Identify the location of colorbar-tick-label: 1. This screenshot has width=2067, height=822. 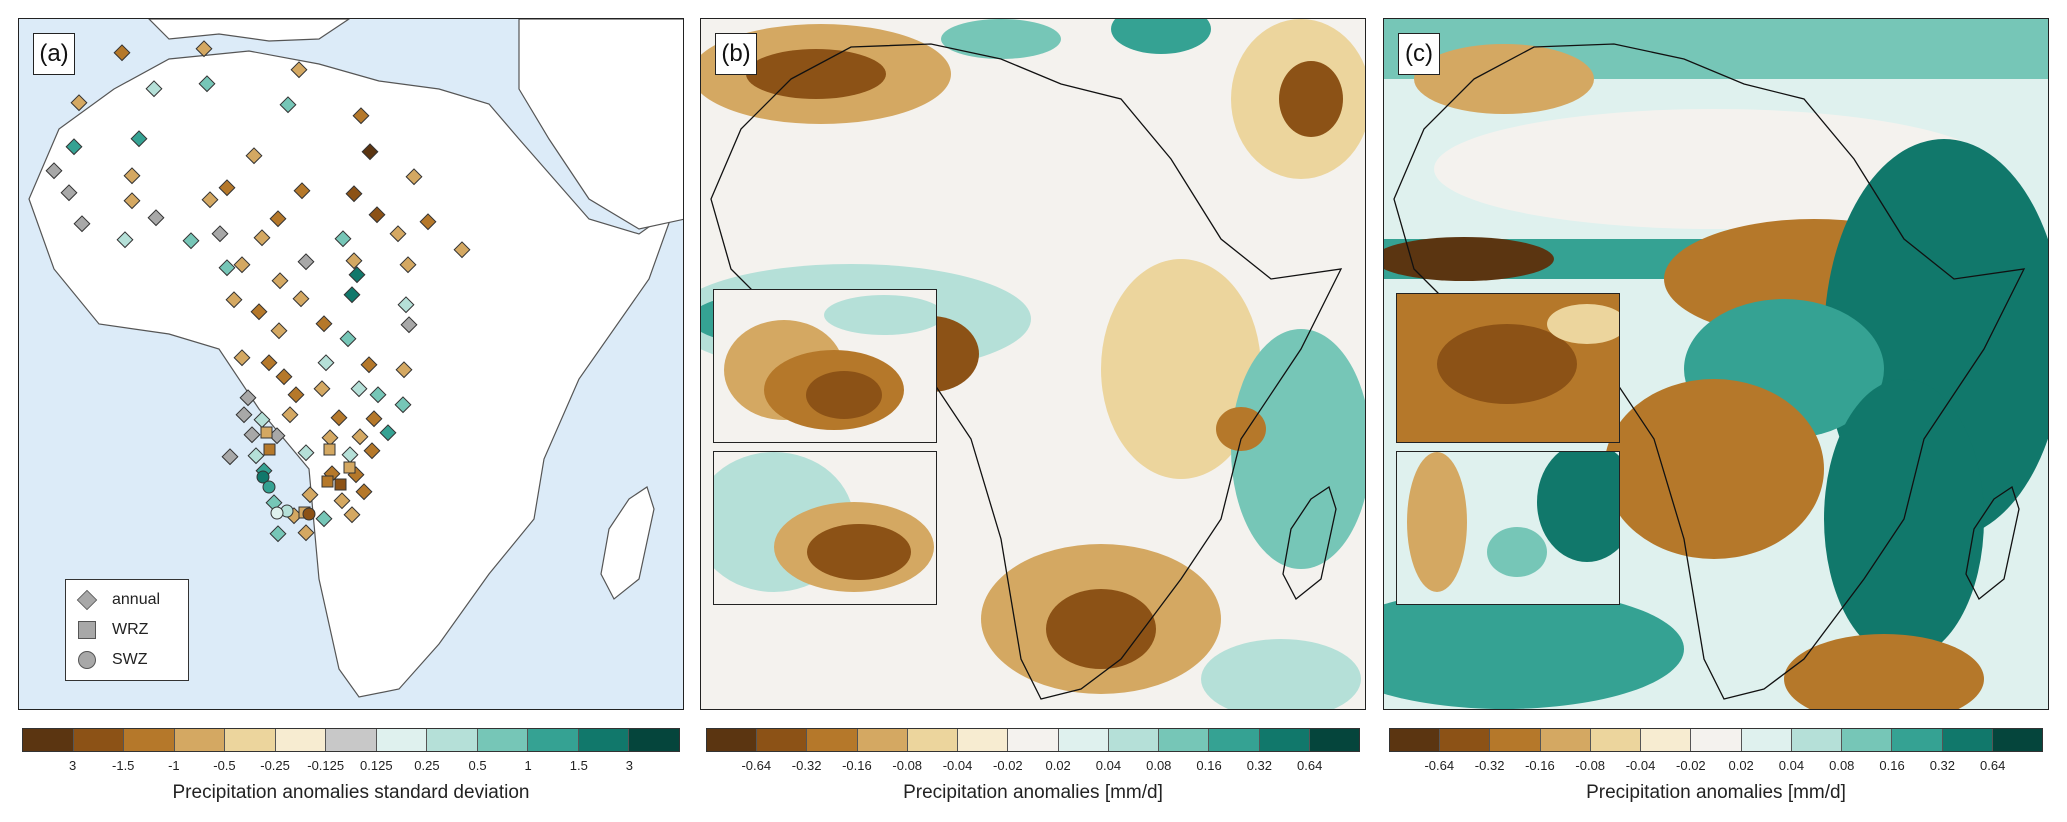
(528, 765).